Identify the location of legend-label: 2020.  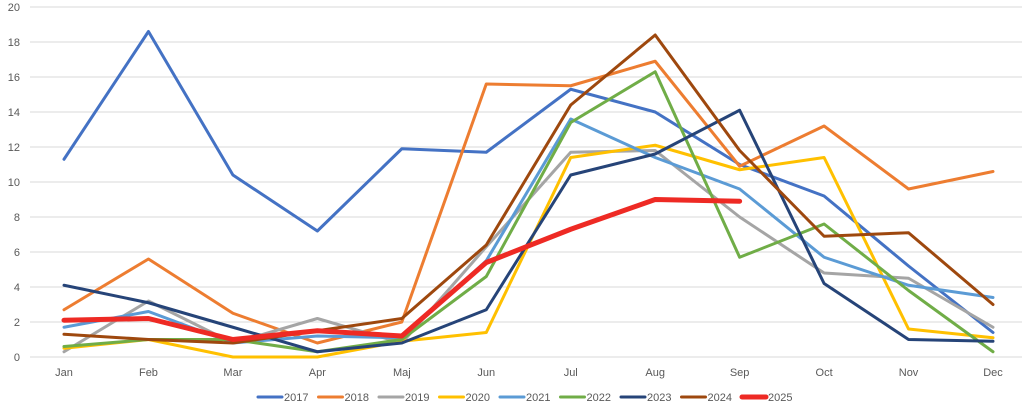
(478, 398).